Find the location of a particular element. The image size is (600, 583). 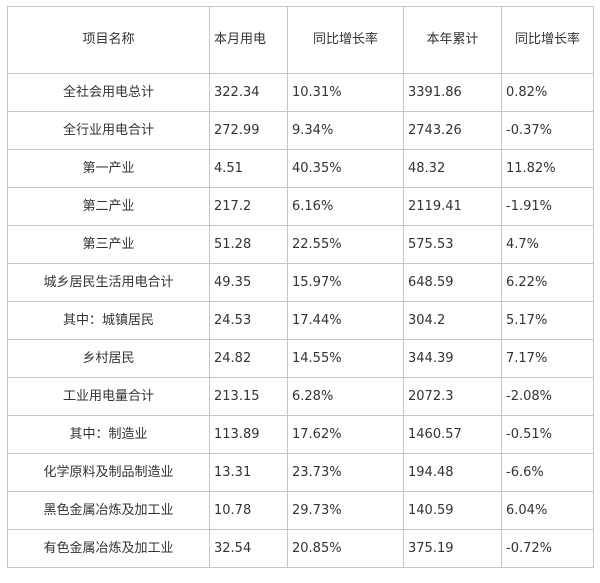

table-row: 其中：城镇居民 24.53 17.44% 304.2 5.17% is located at coordinates (300, 320).